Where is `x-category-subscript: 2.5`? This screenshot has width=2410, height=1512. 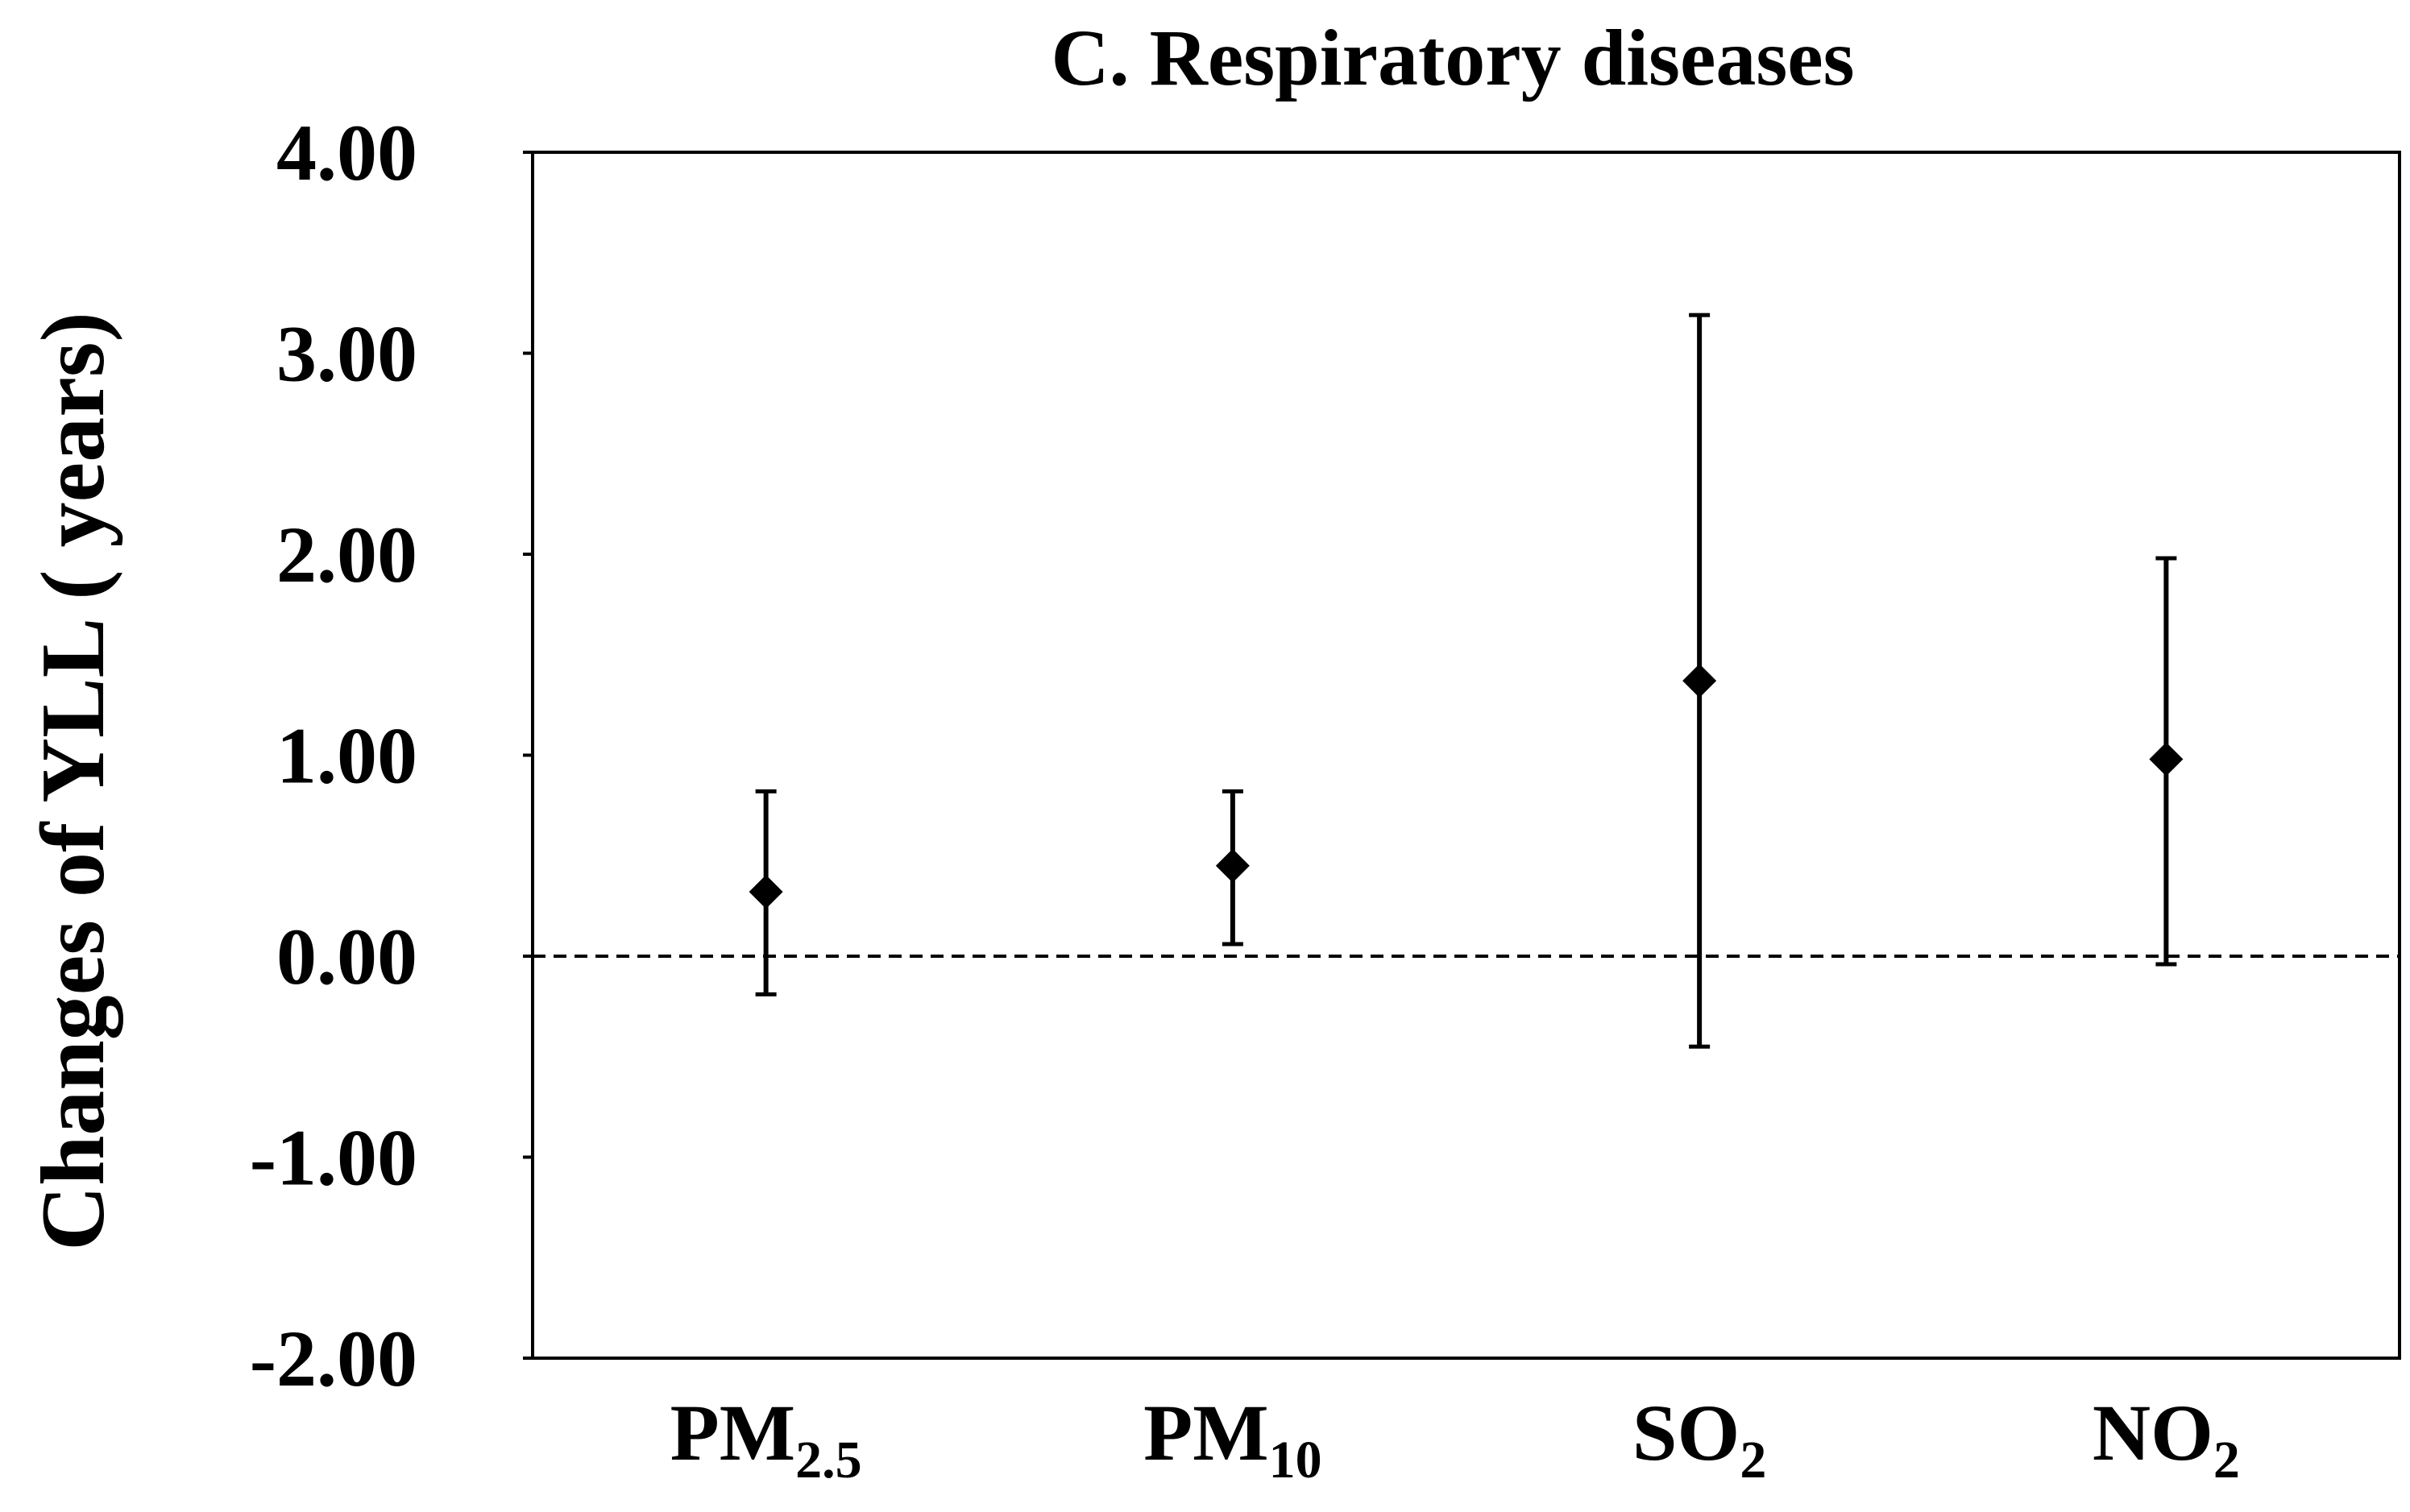 x-category-subscript: 2.5 is located at coordinates (828, 1460).